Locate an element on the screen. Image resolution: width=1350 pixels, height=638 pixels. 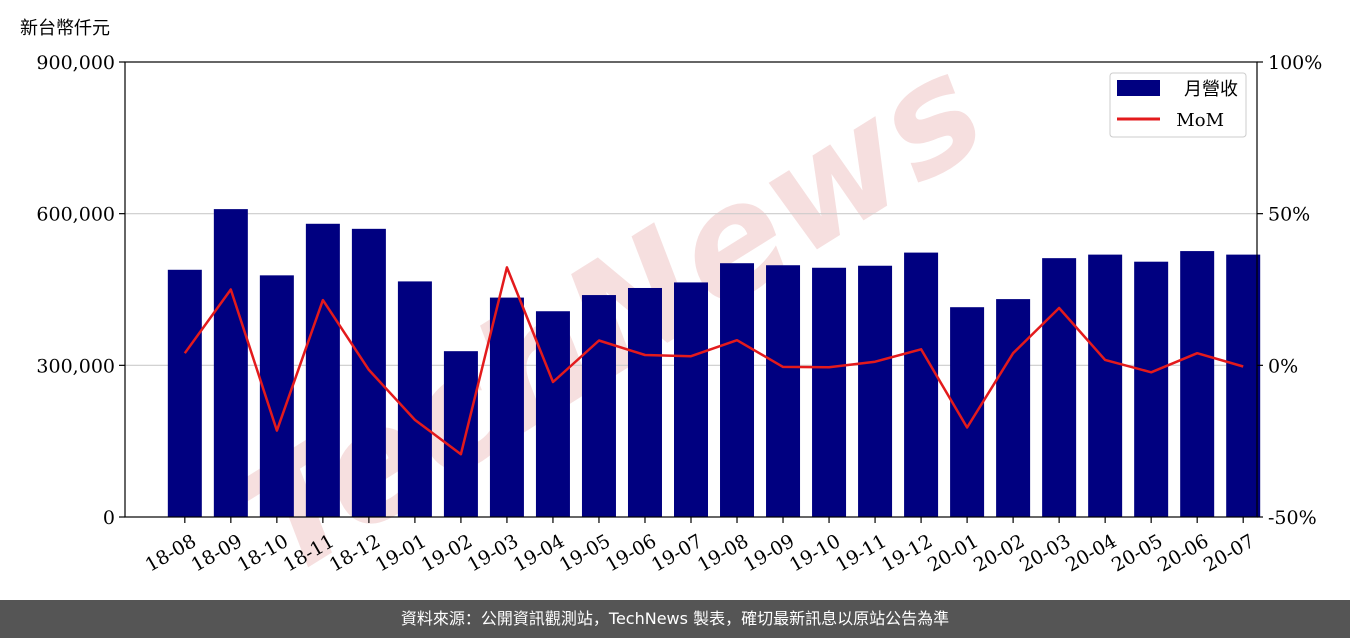
x-tick-label: 19-02 is located at coordinates (447, 553).